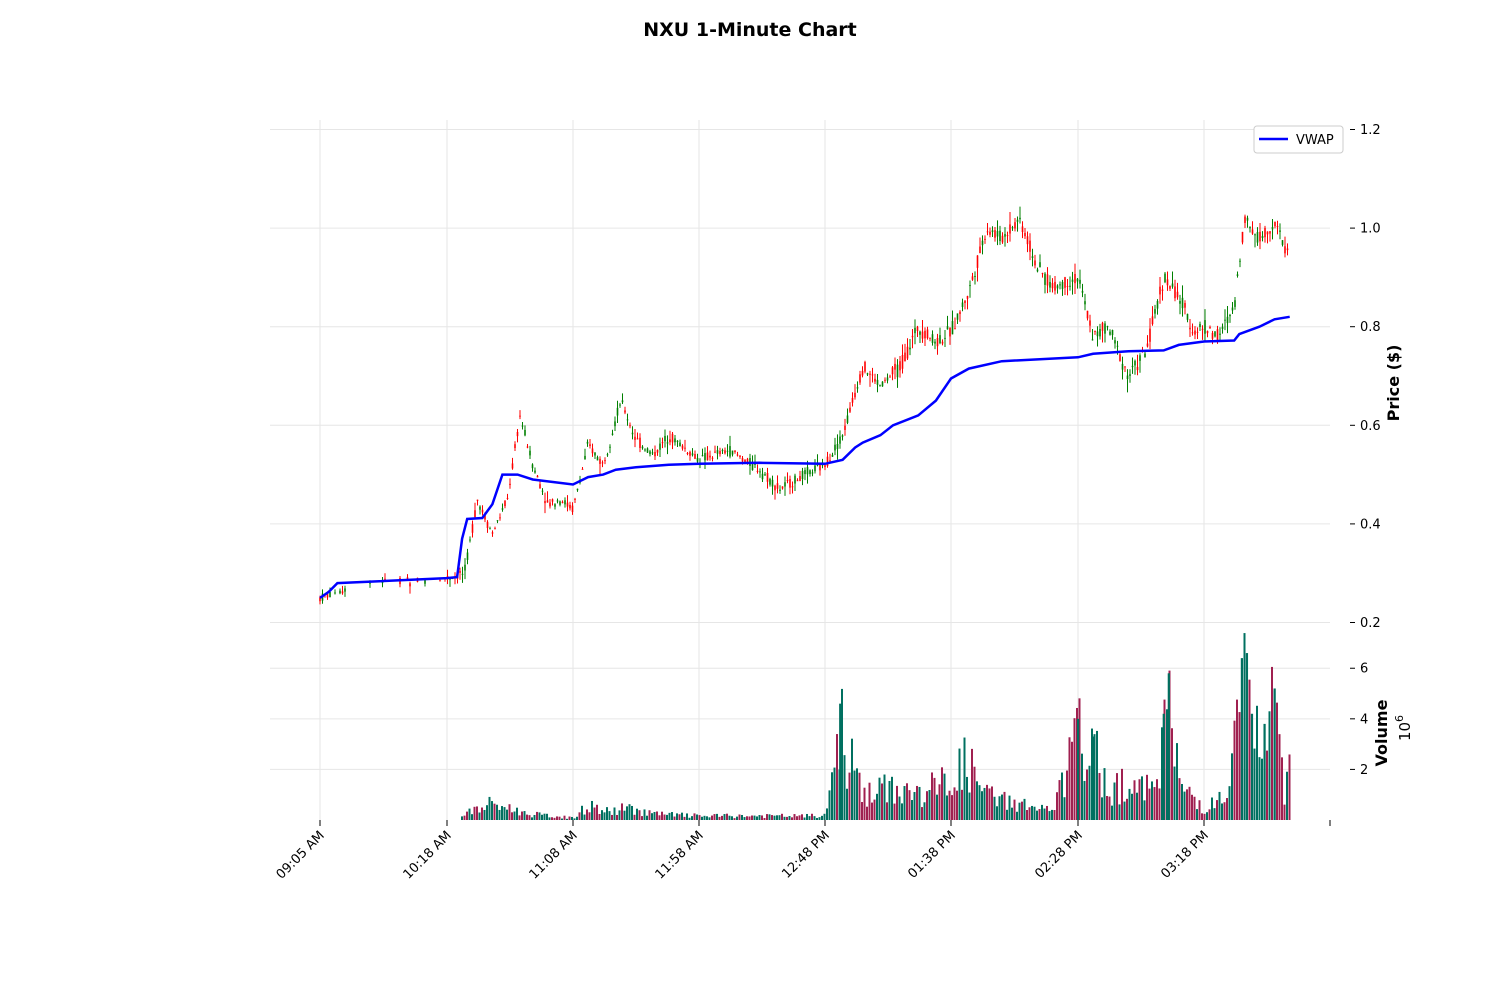 This screenshot has width=1500, height=1000. I want to click on legend: VWAP, so click(1298, 139).